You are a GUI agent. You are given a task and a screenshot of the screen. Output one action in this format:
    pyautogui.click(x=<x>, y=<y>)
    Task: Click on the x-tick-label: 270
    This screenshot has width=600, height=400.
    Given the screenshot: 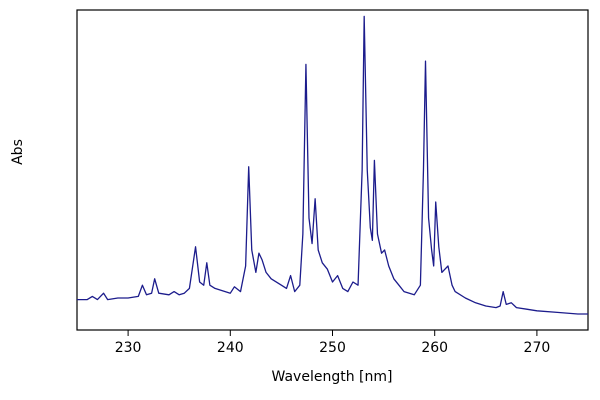 What is the action you would take?
    pyautogui.click(x=537, y=348)
    